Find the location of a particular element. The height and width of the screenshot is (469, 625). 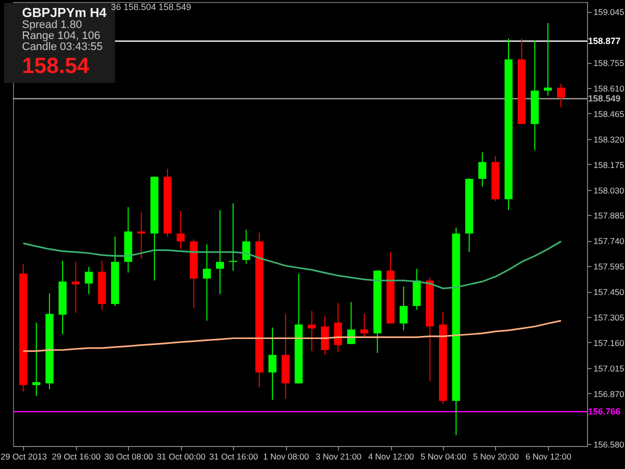

y-tick-label: 158.755 is located at coordinates (609, 63).